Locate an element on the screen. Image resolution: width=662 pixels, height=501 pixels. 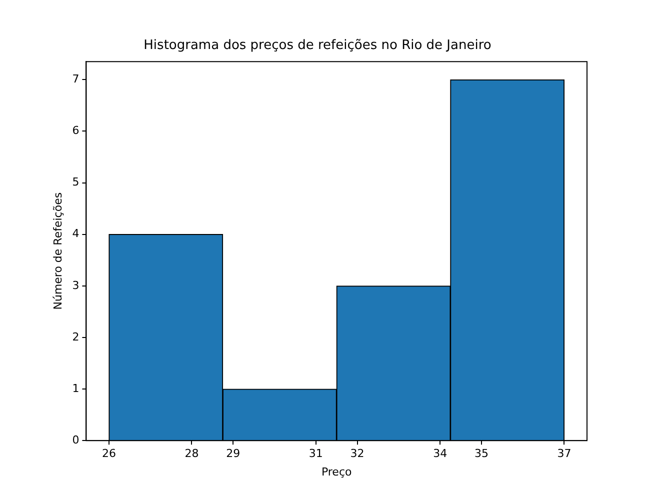
x-tick-label: 28 is located at coordinates (191, 453).